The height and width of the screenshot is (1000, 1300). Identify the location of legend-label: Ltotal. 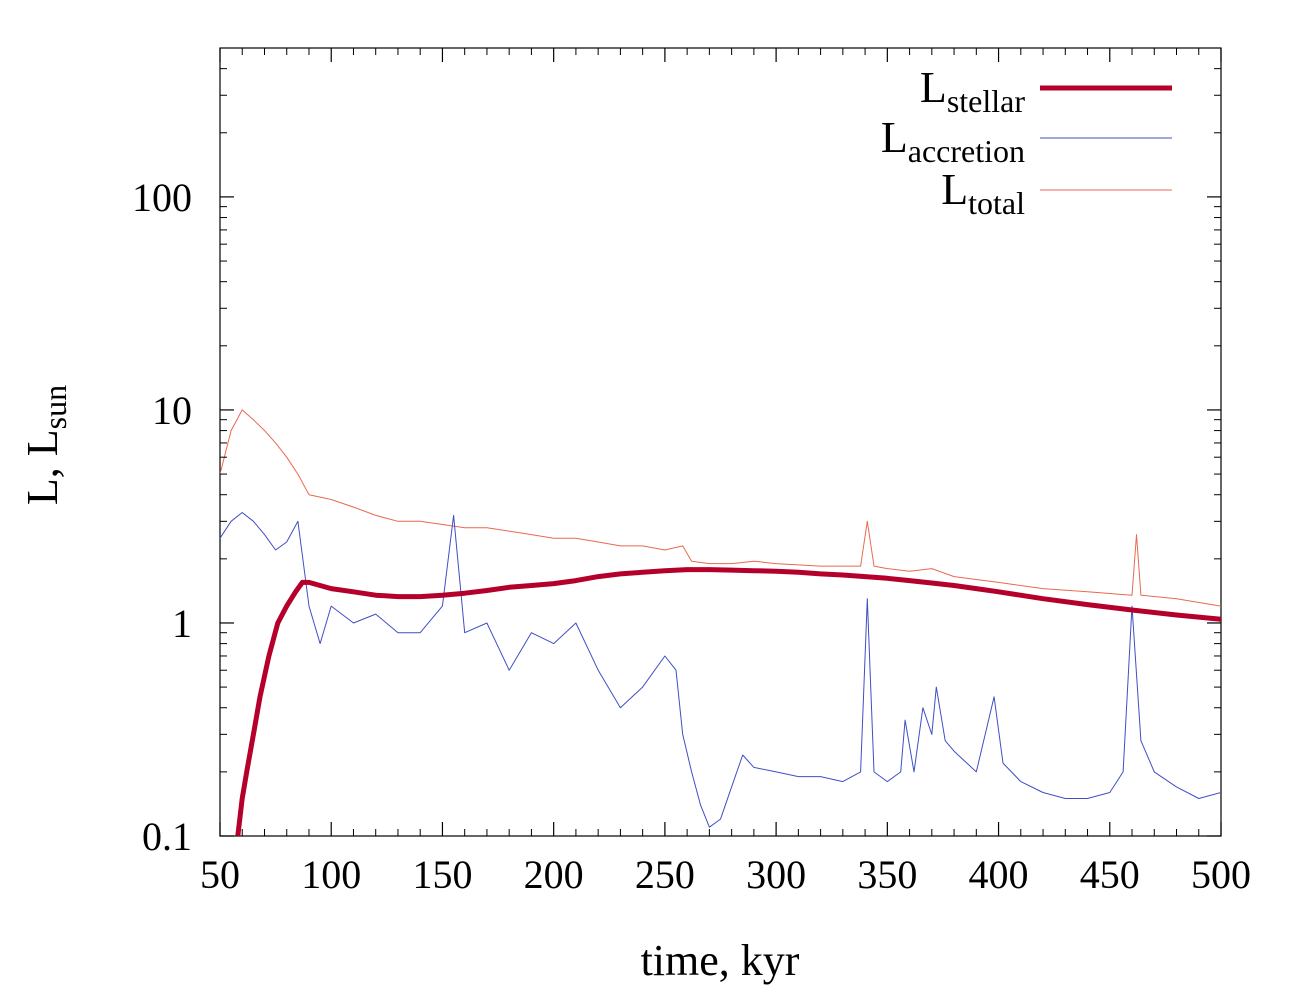
(983, 193).